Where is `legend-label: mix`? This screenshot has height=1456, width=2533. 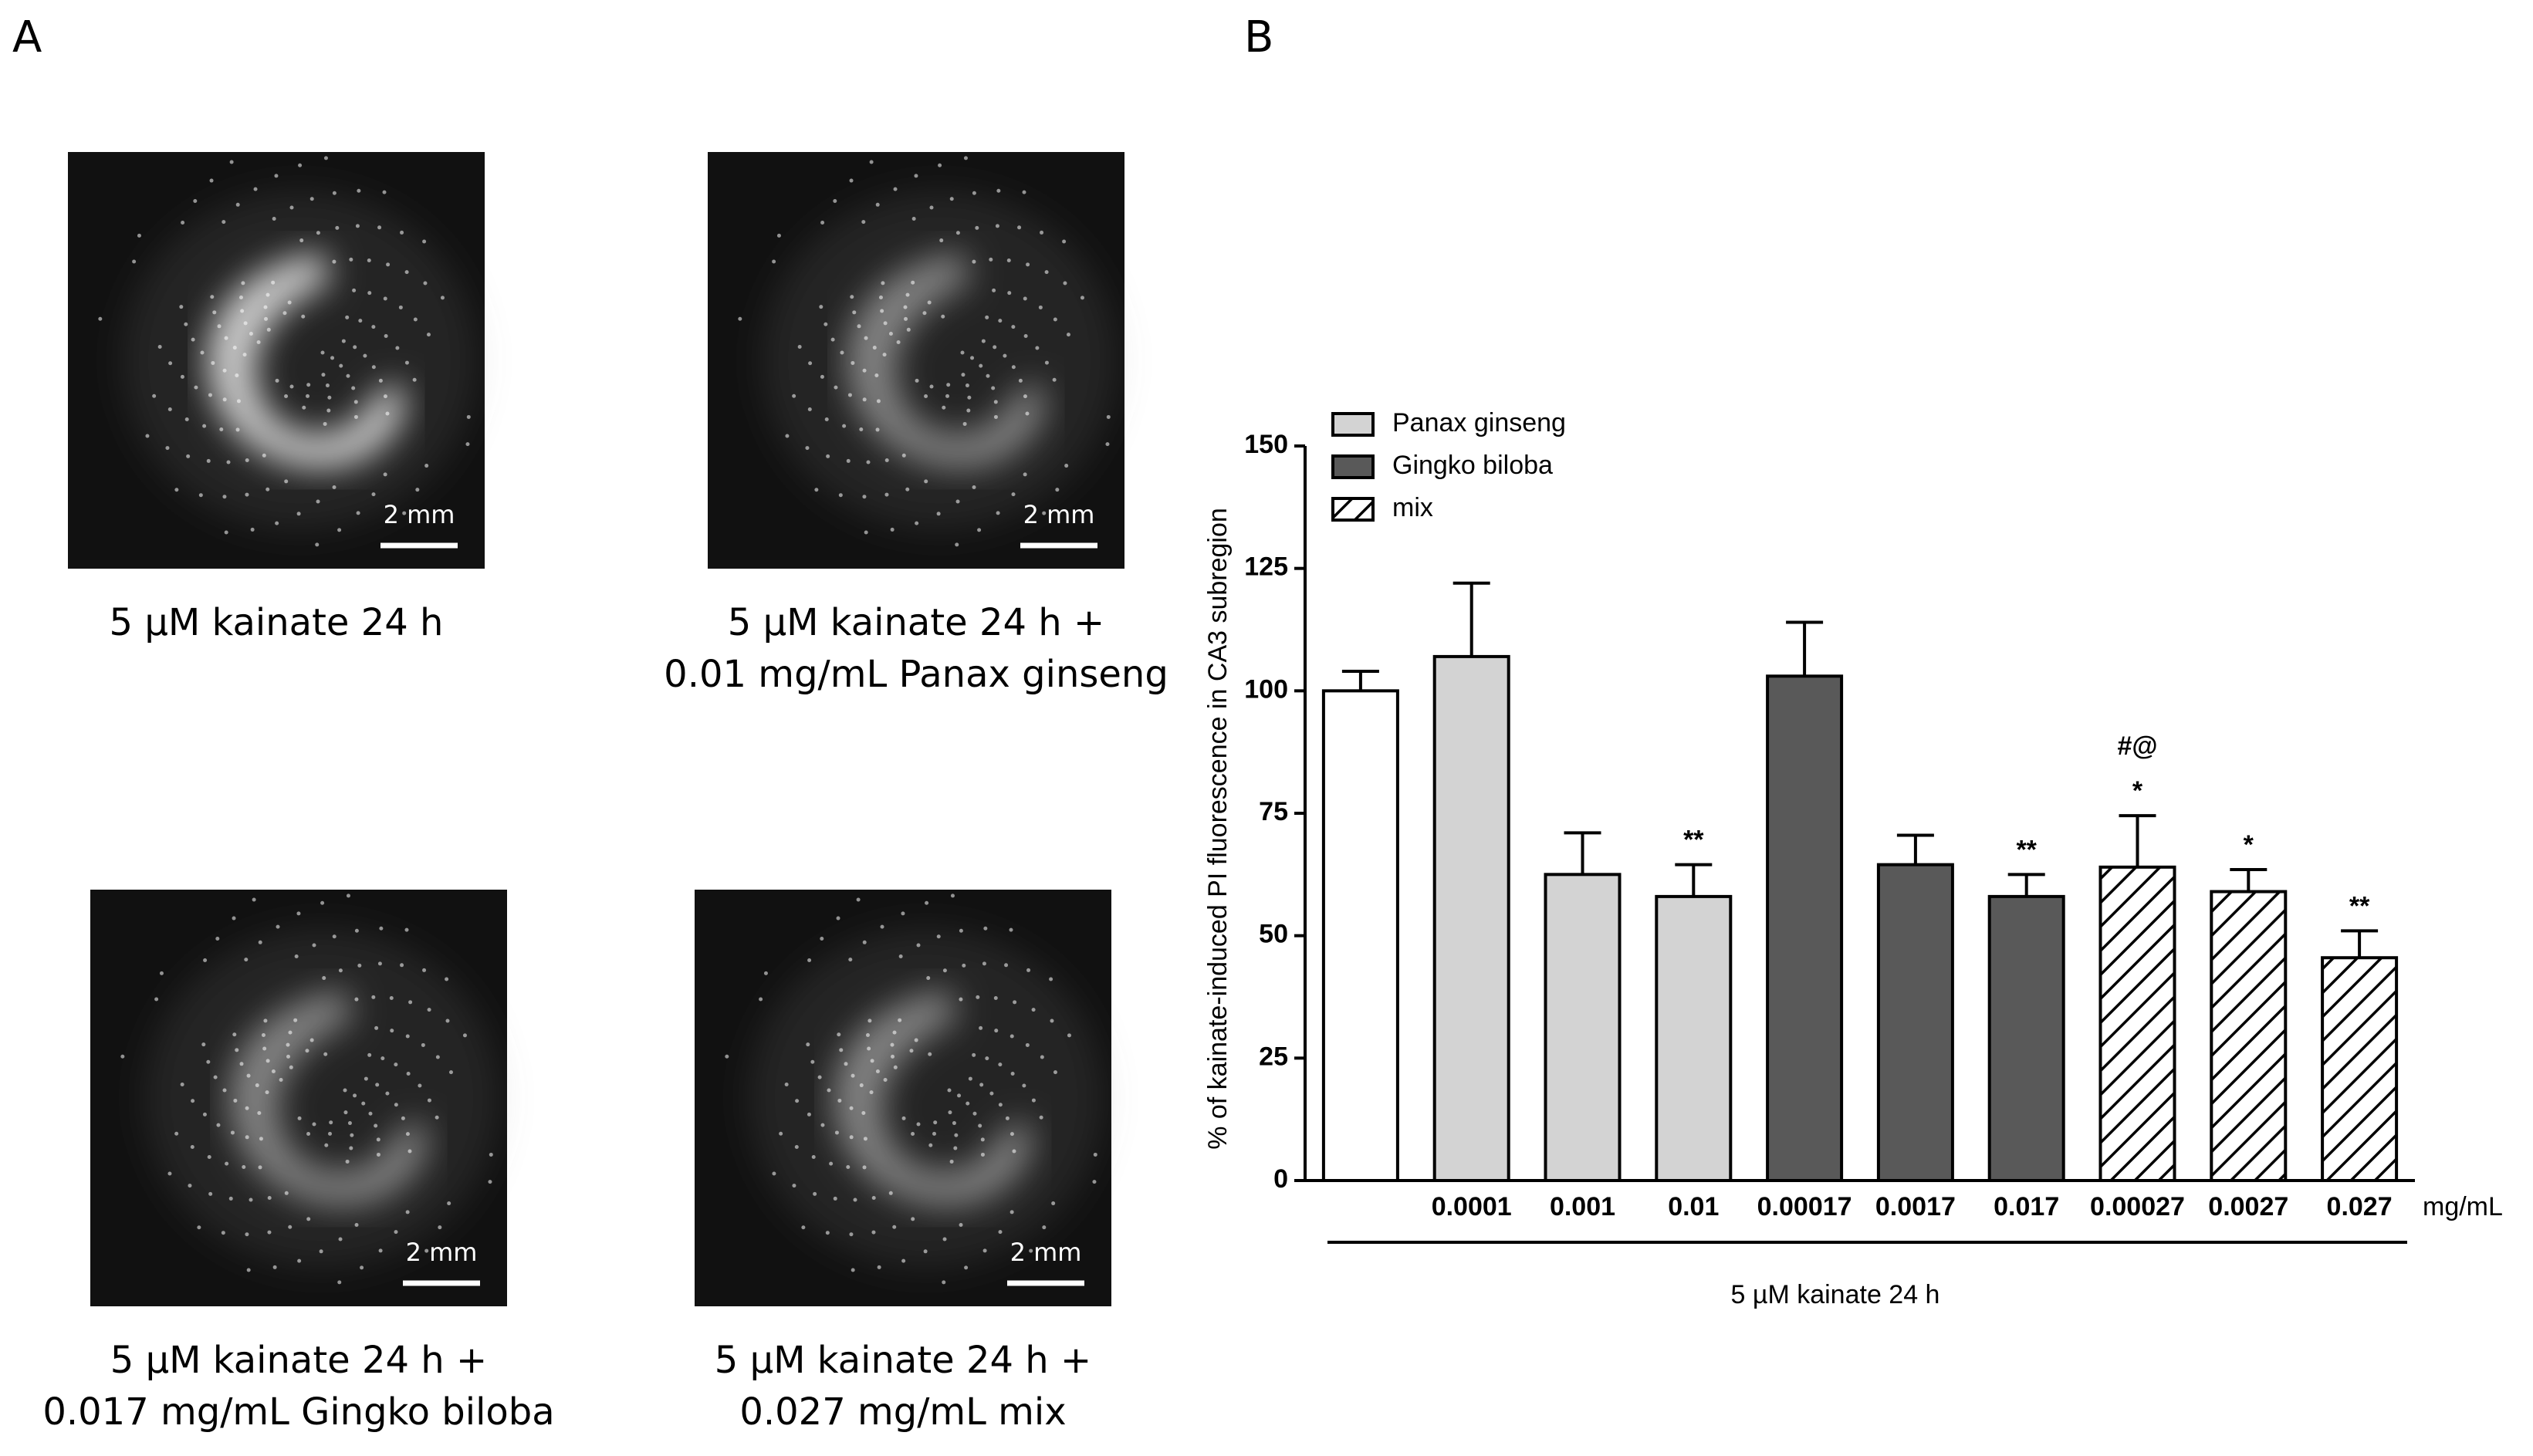 legend-label: mix is located at coordinates (1412, 507).